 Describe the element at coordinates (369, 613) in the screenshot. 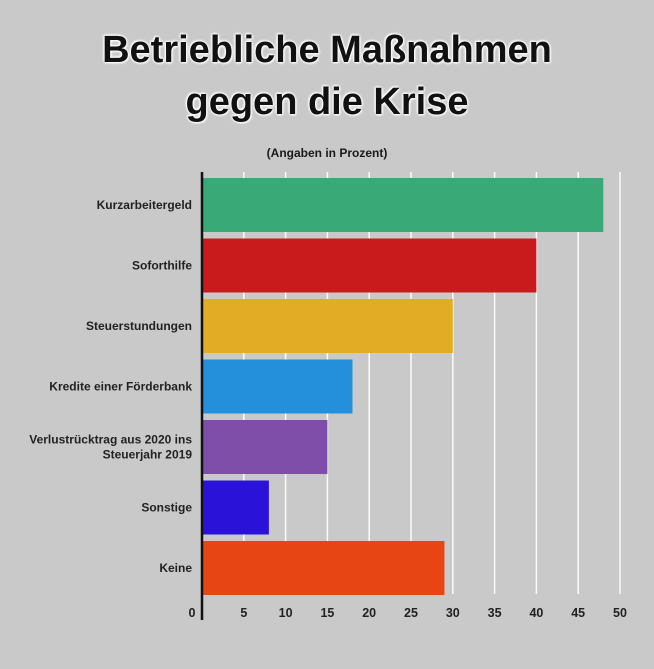

I see `x-tick-label: 20` at that location.